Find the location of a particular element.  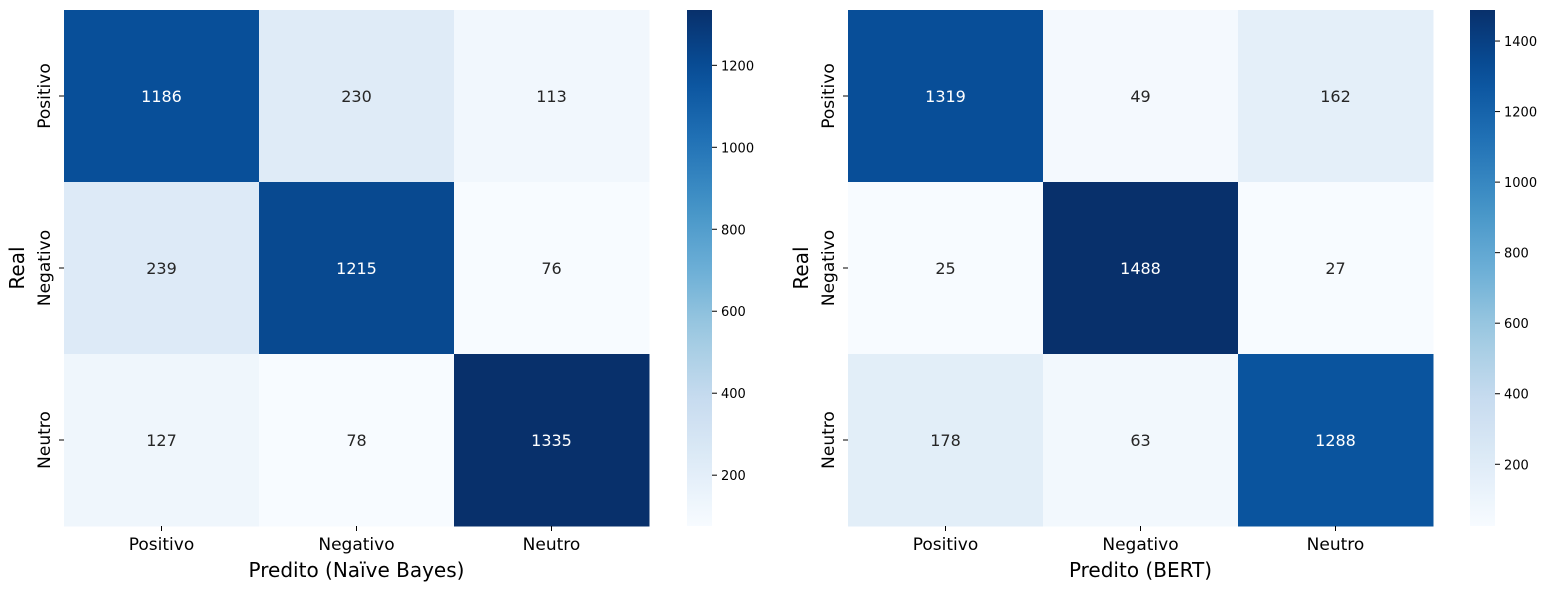

cell-value-r2-c3: 27 is located at coordinates (1335, 268).